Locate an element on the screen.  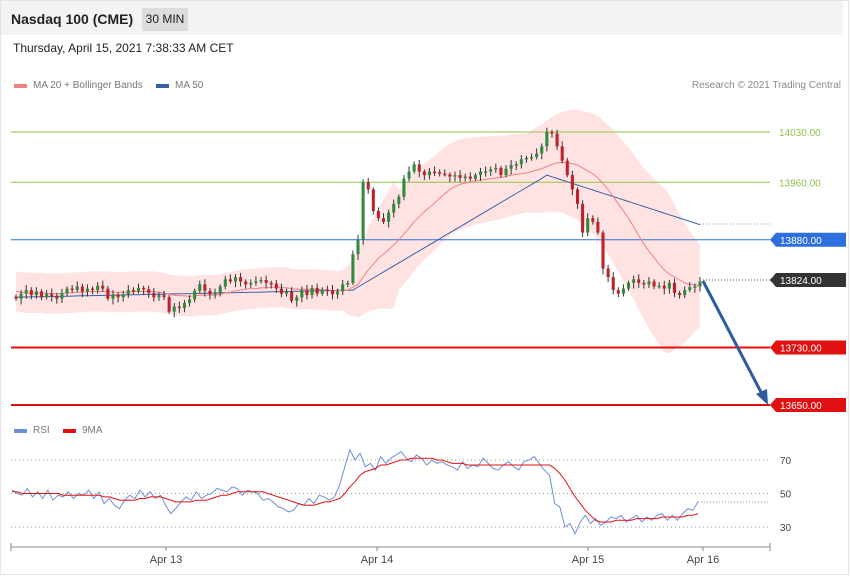
ma20-legend-label: MA 20 + Bollinger Bands is located at coordinates (88, 85).